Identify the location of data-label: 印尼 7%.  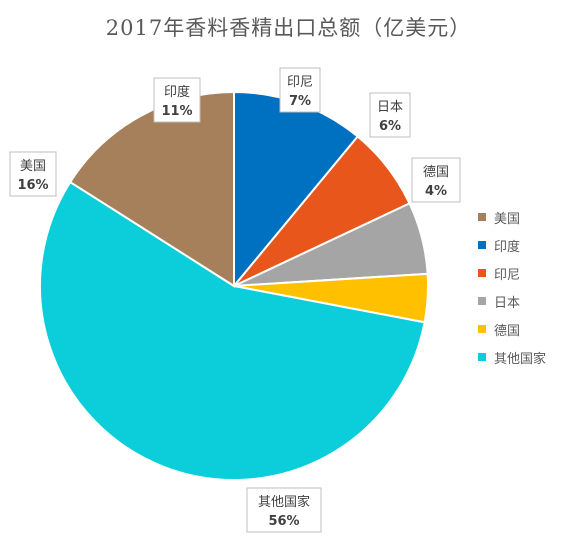
(300, 90).